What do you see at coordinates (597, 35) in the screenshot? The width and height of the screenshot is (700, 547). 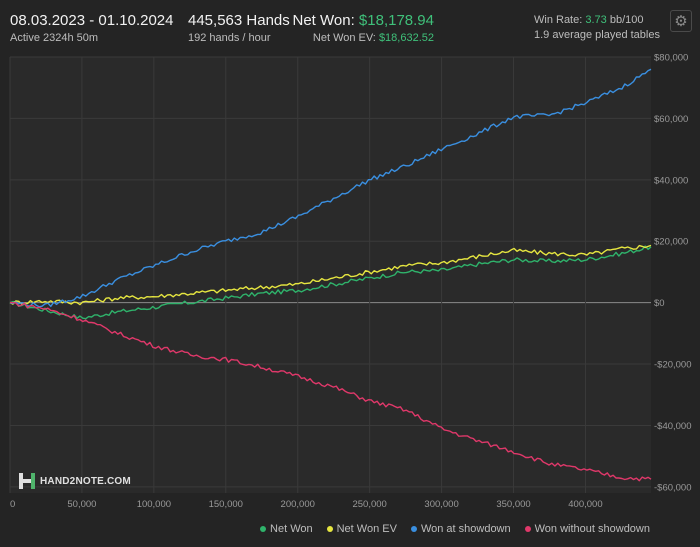 I see `avg-tables: 1.9 average played tables` at bounding box center [597, 35].